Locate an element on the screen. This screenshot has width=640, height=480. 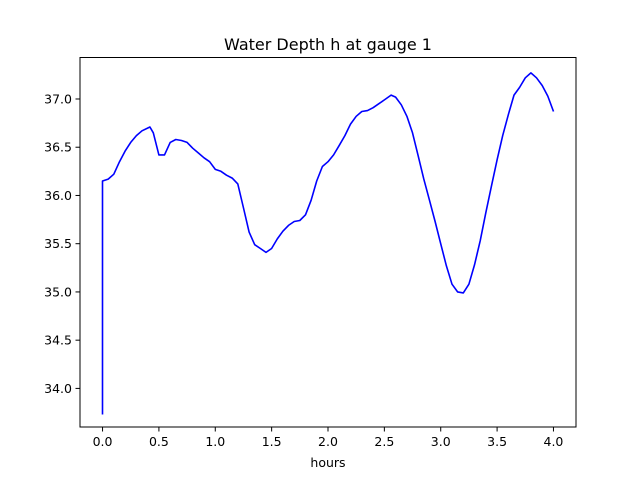
y-tick-label: 34.5 is located at coordinates (58, 340).